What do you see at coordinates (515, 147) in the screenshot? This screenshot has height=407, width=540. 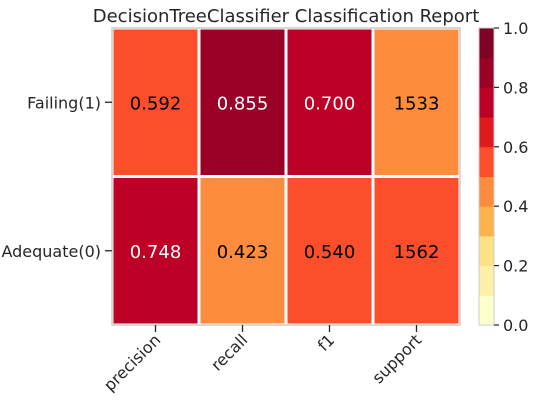 I see `colorbar-tick-label: 0.6` at bounding box center [515, 147].